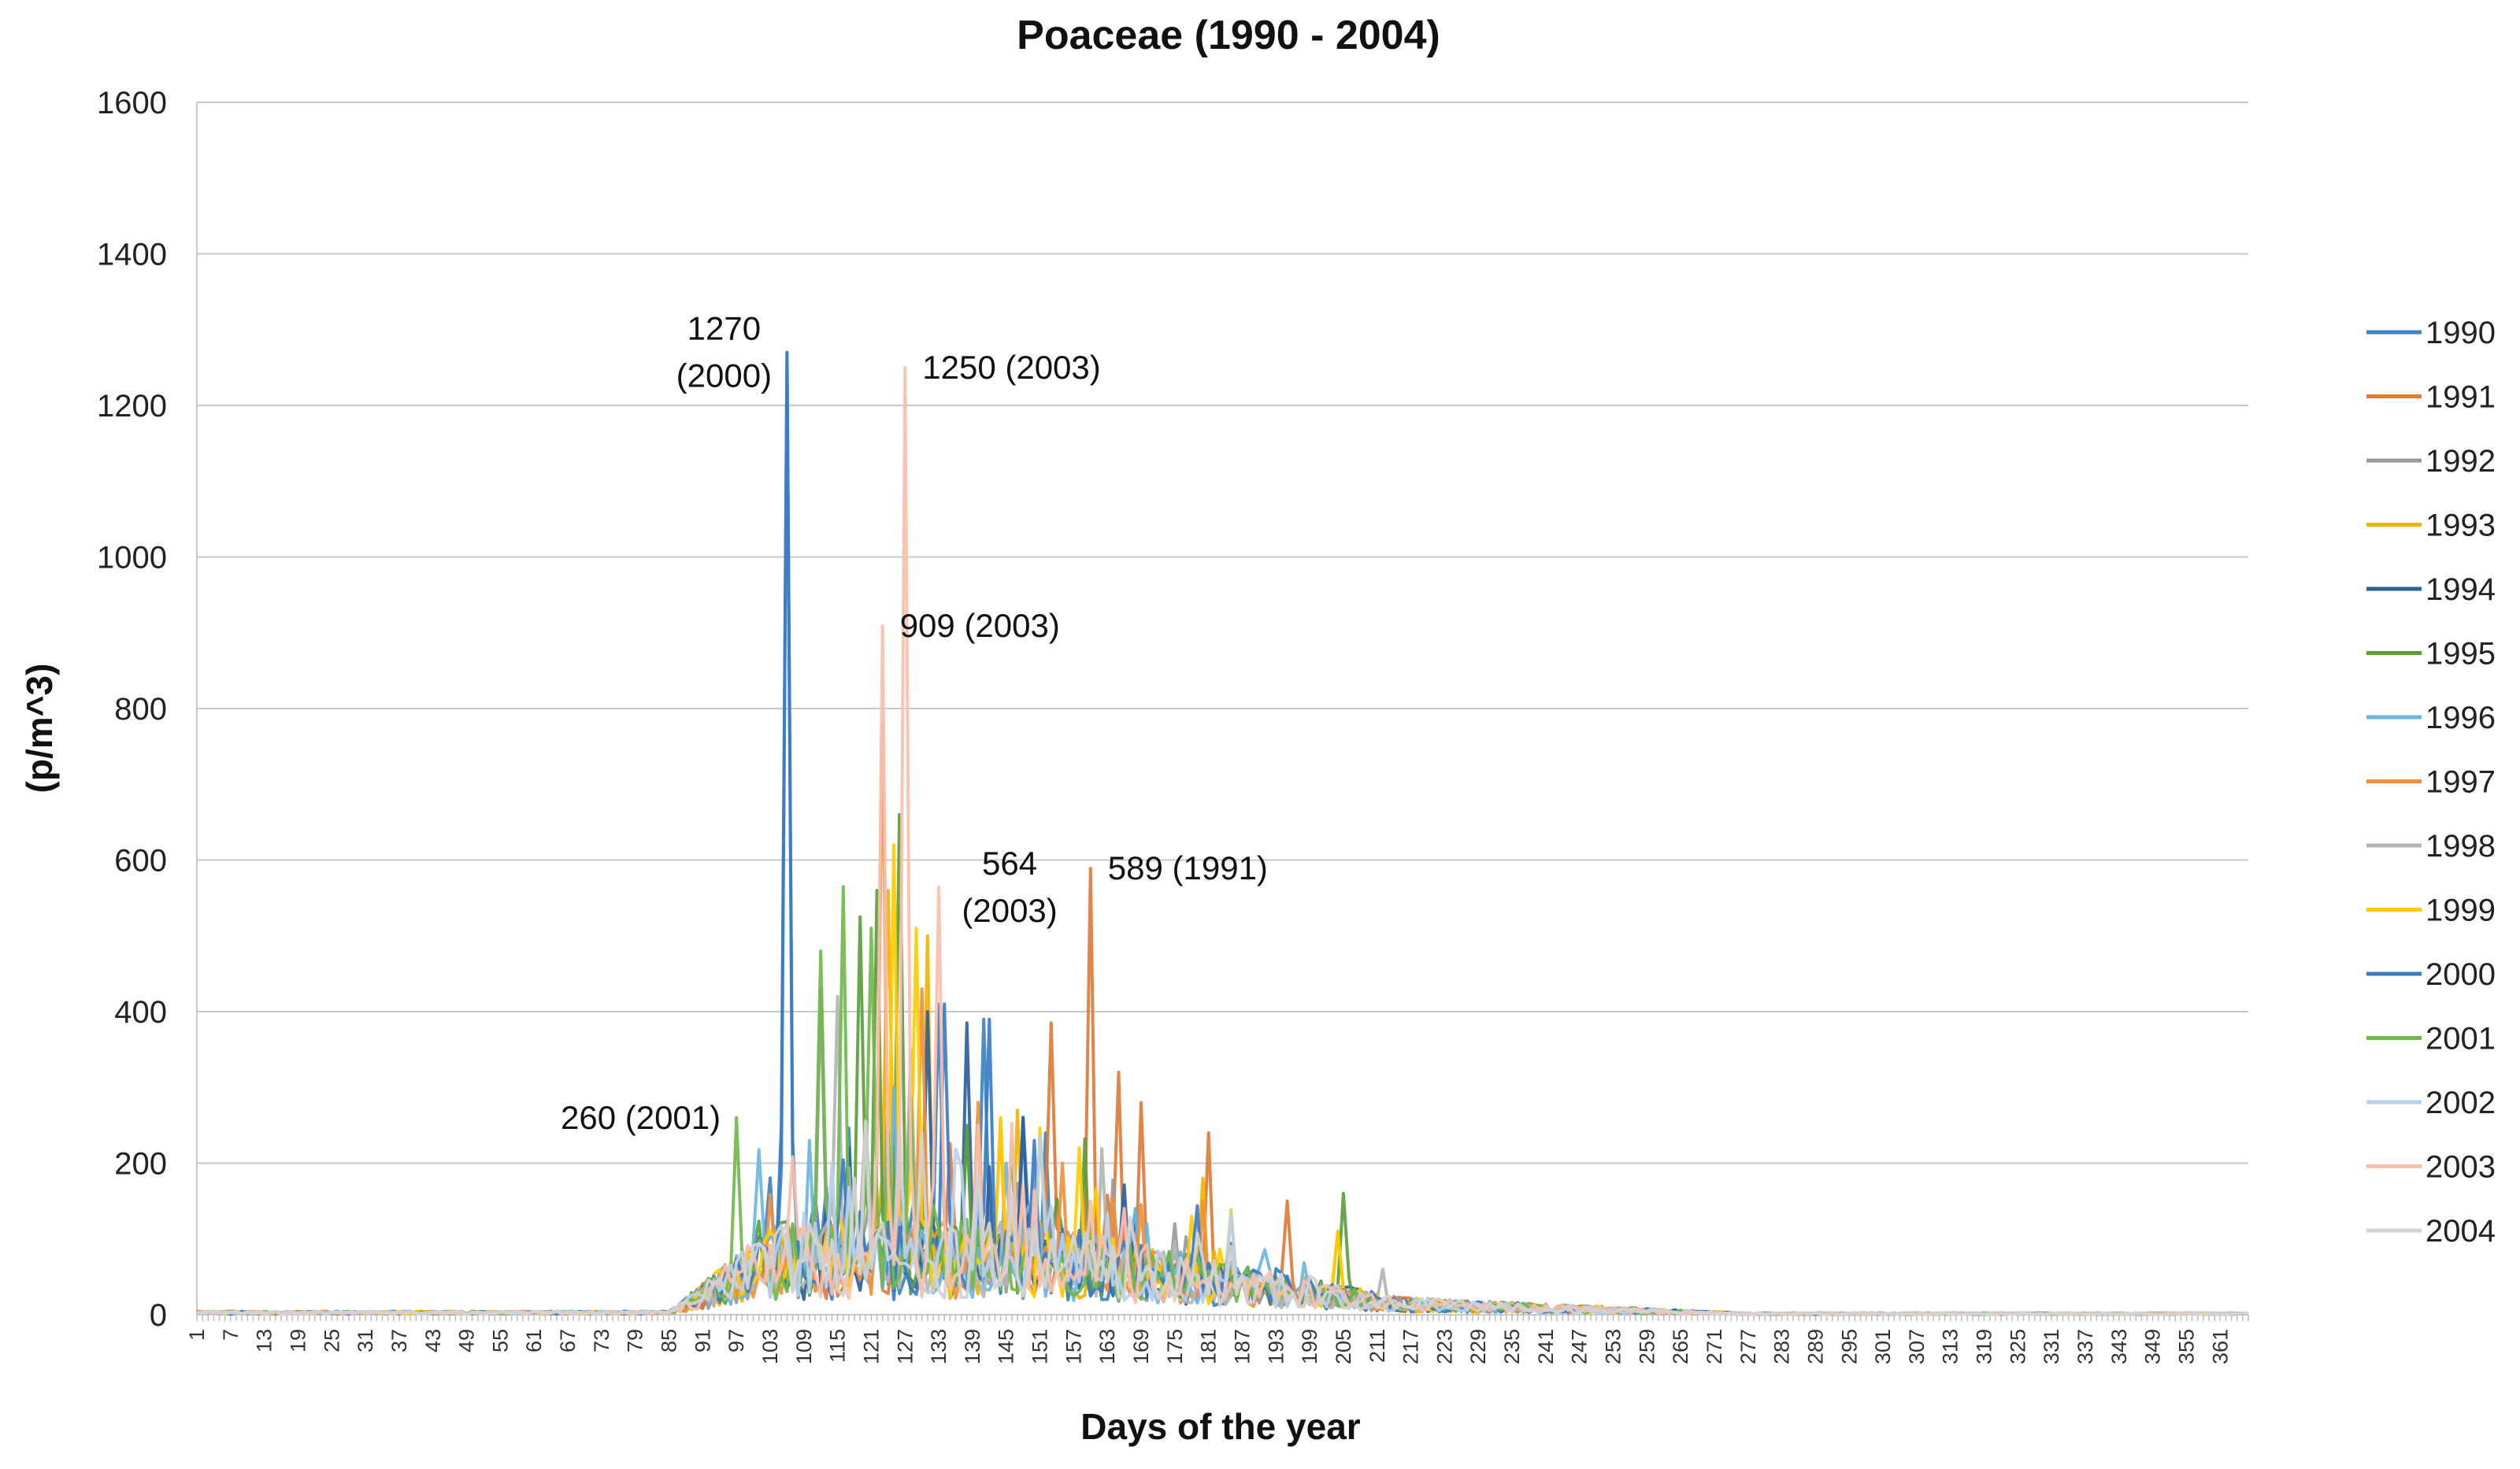 This screenshot has height=1469, width=2520. I want to click on x-tick-label: 277, so click(1748, 1346).